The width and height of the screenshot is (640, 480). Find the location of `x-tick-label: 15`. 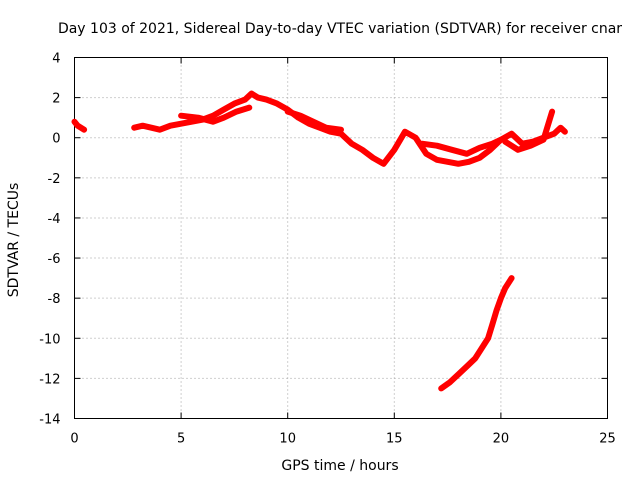

x-tick-label: 15 is located at coordinates (394, 439).